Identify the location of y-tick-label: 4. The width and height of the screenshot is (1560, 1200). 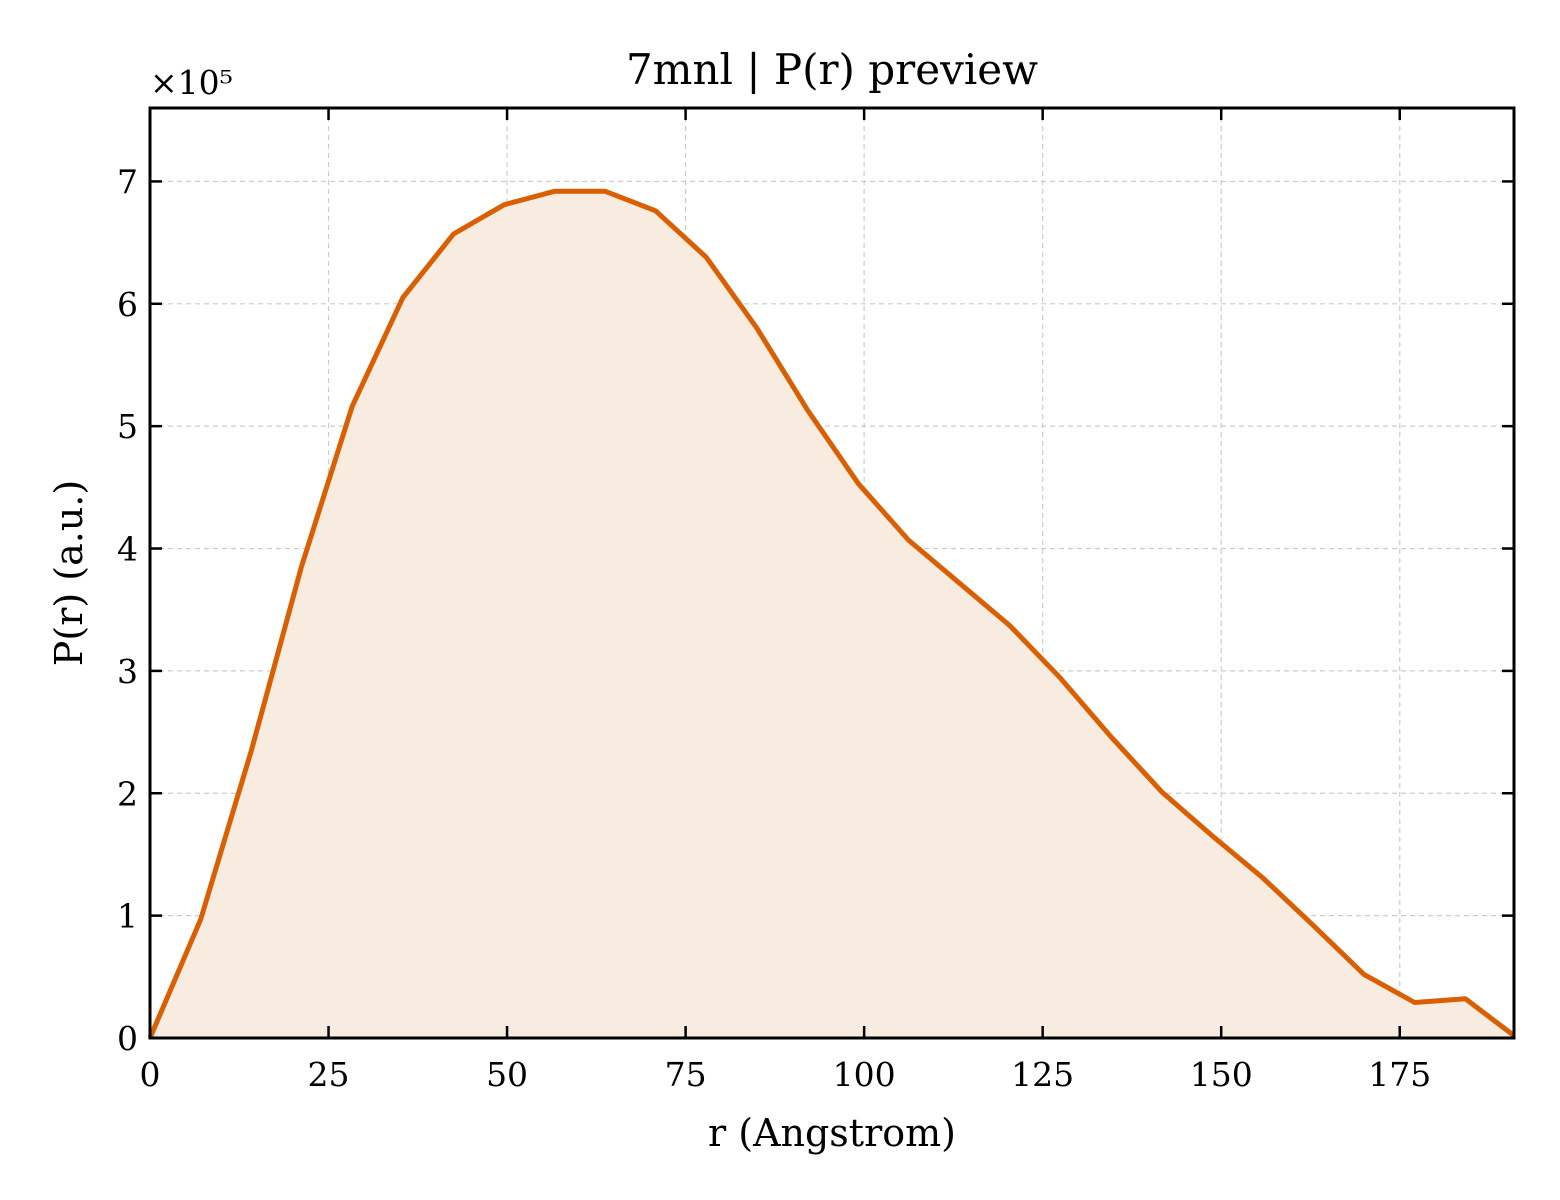
(127, 549).